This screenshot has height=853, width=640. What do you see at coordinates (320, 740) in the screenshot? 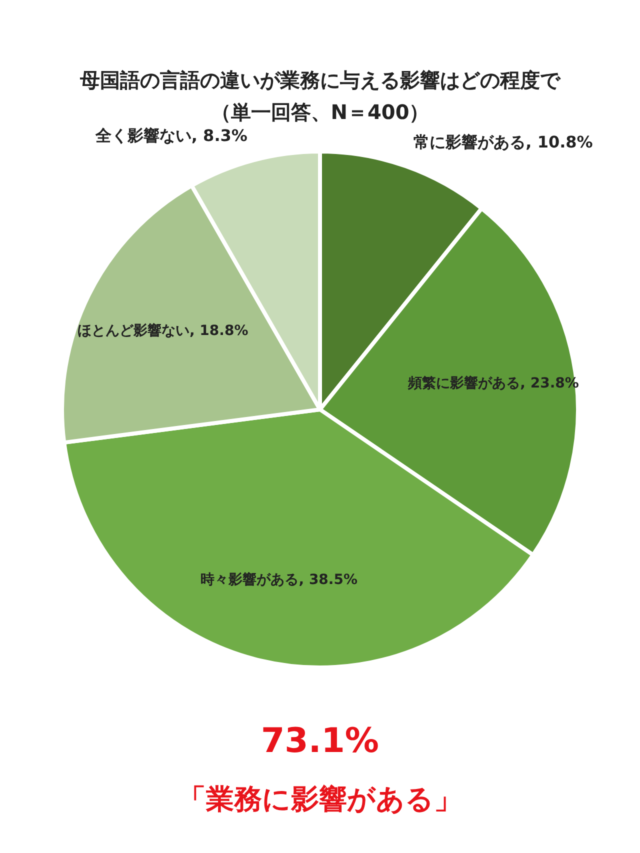
I see `text: 73.1%` at bounding box center [320, 740].